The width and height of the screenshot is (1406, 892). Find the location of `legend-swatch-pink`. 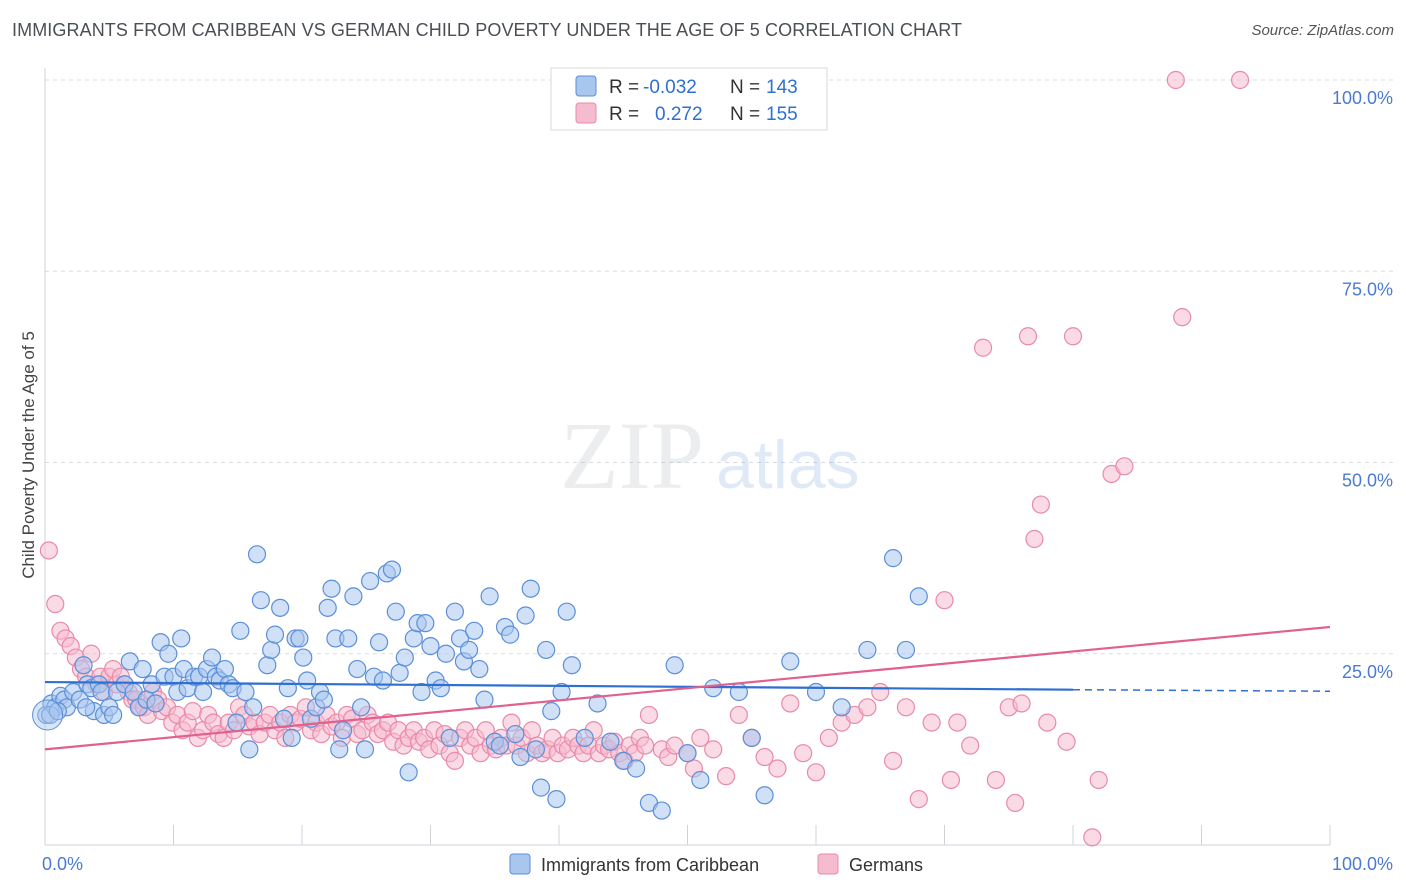

legend-swatch-pink is located at coordinates (586, 113).